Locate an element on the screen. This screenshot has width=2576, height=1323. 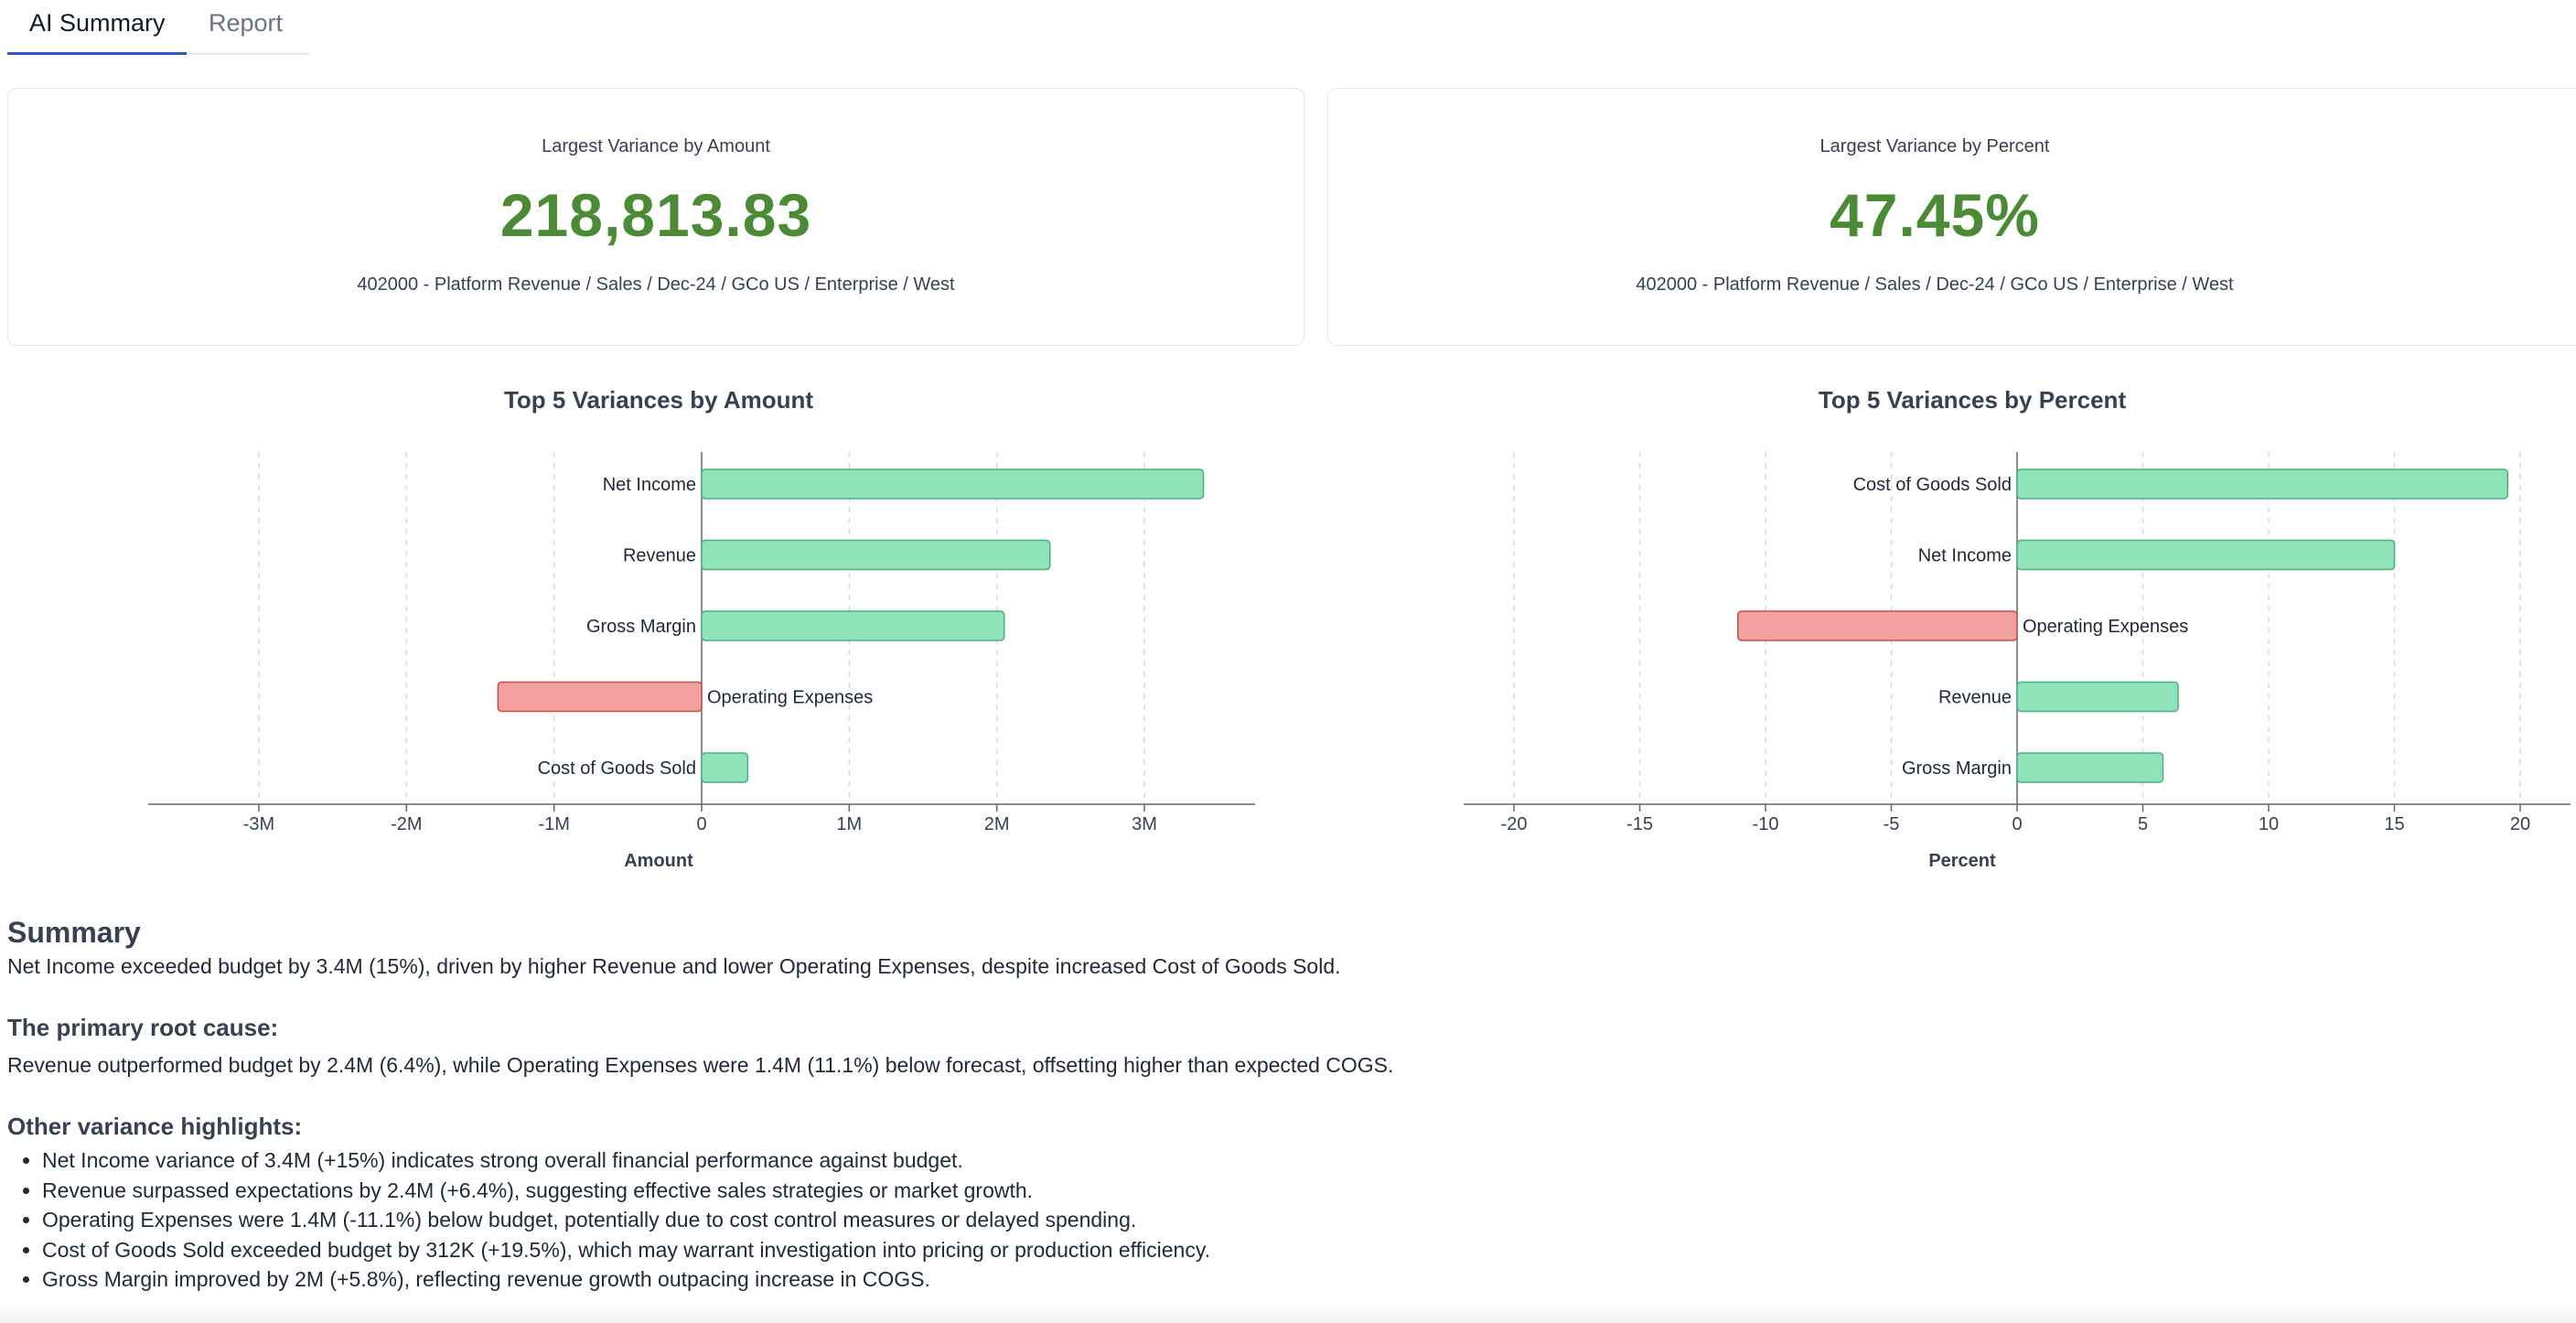
tab-bar: AI Summary Report is located at coordinates (158, 27).